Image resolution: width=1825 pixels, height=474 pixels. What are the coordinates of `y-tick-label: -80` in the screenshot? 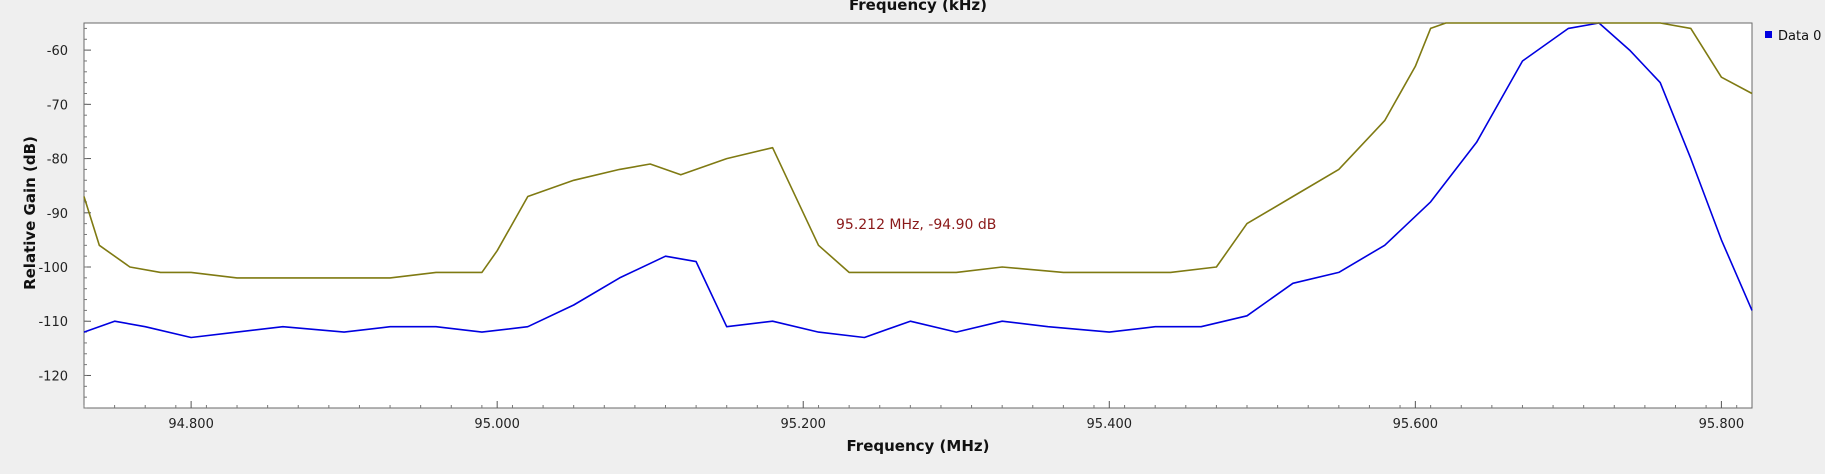 It's located at (57, 160).